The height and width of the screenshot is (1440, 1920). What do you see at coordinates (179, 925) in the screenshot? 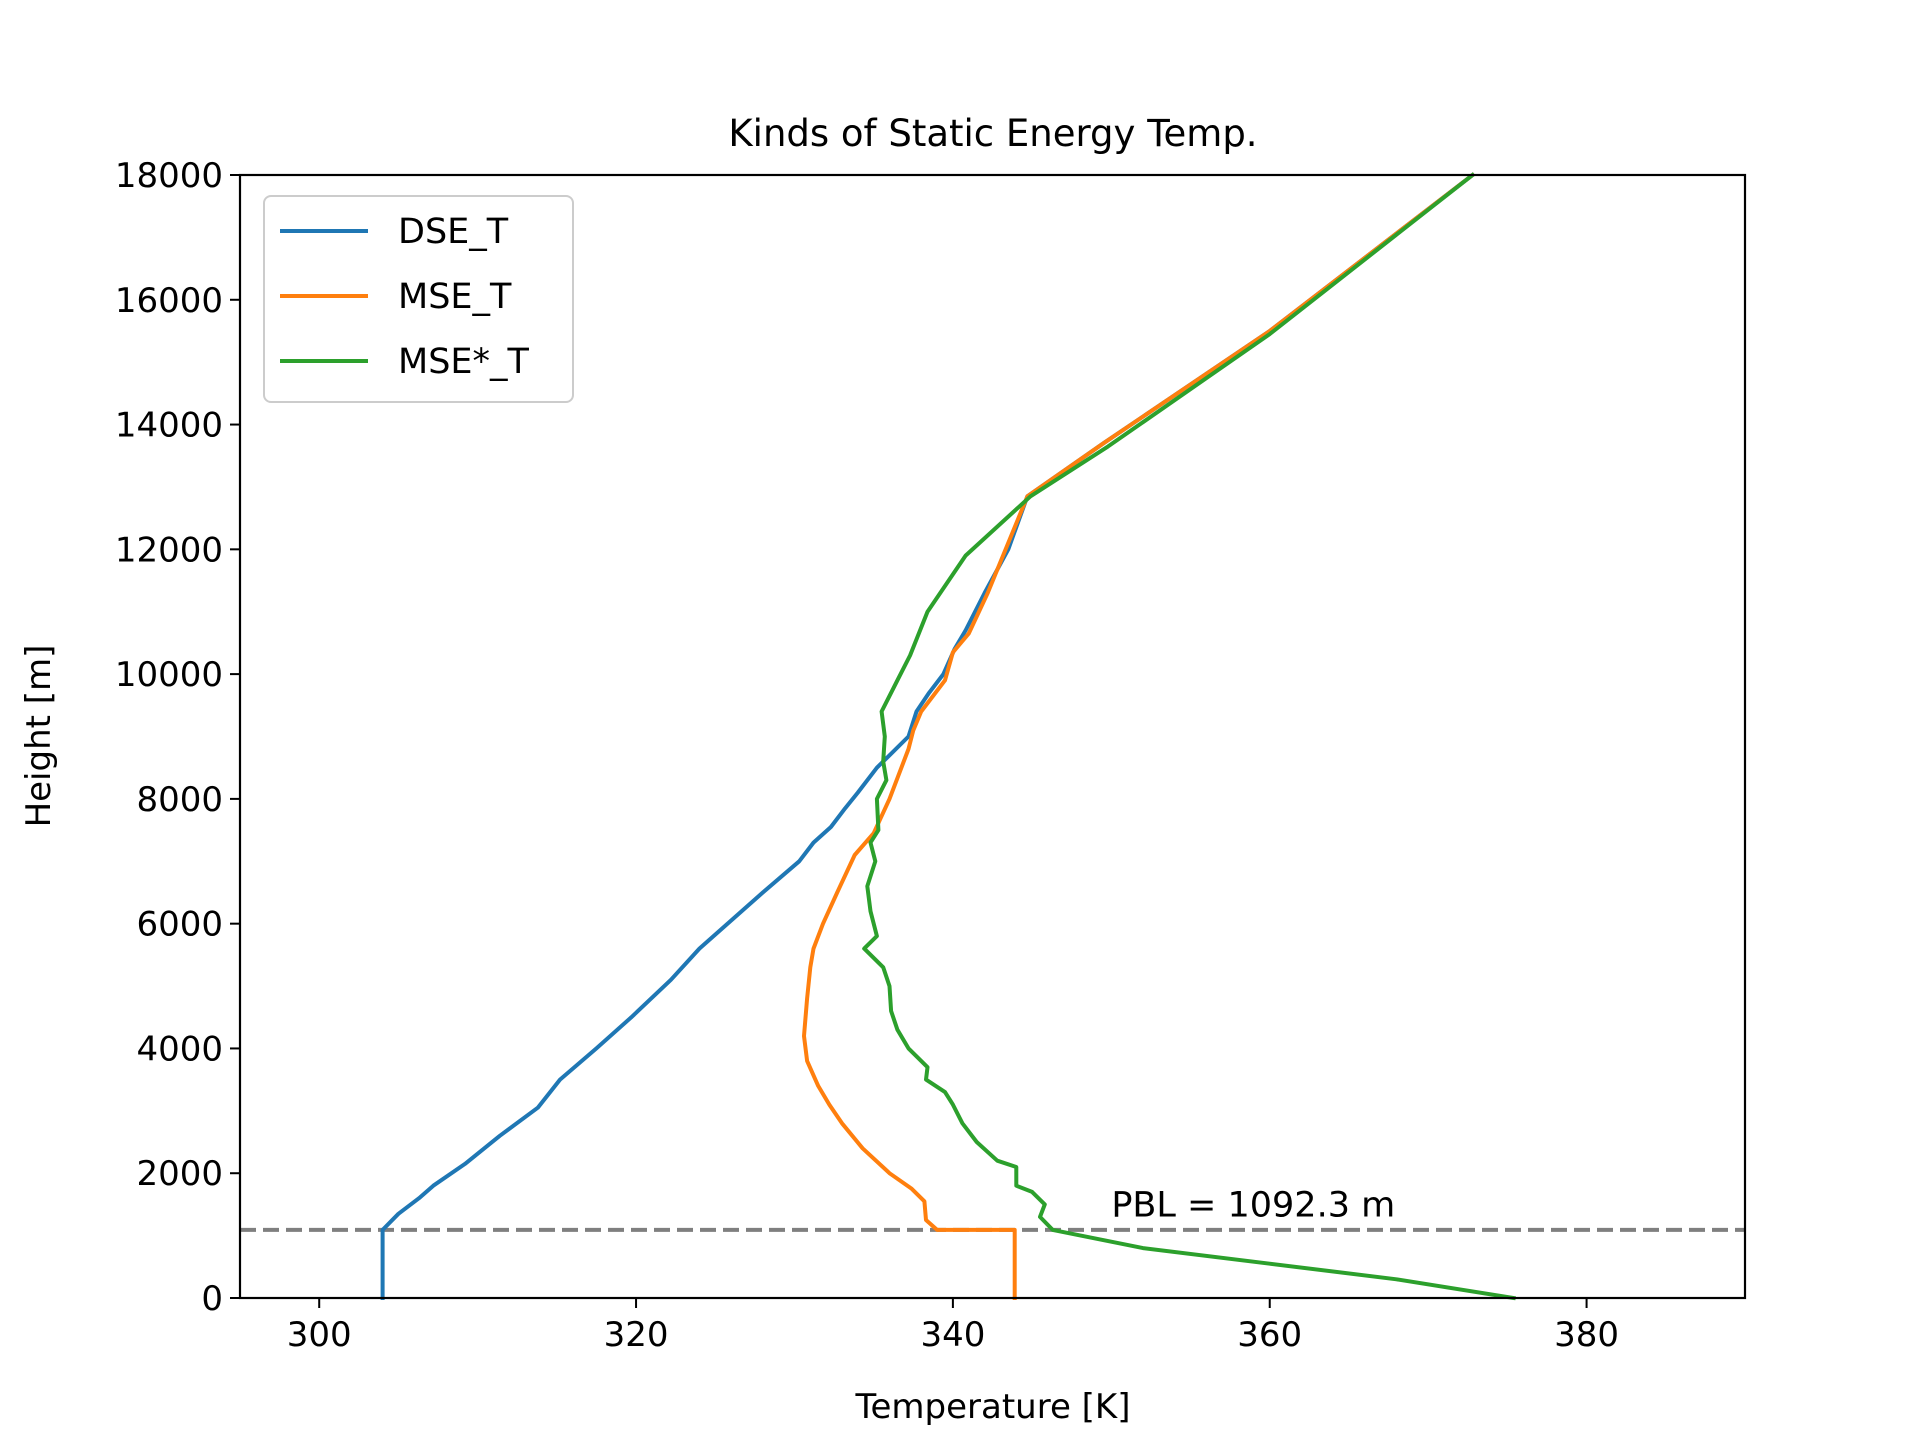
I see `y-tick-label: 6000` at bounding box center [179, 925].